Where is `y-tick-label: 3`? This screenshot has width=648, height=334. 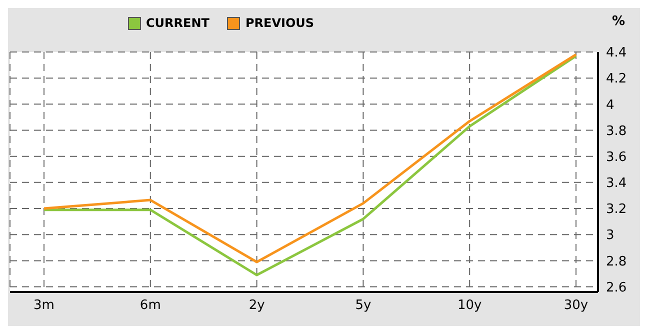
y-tick-label: 3 is located at coordinates (610, 236).